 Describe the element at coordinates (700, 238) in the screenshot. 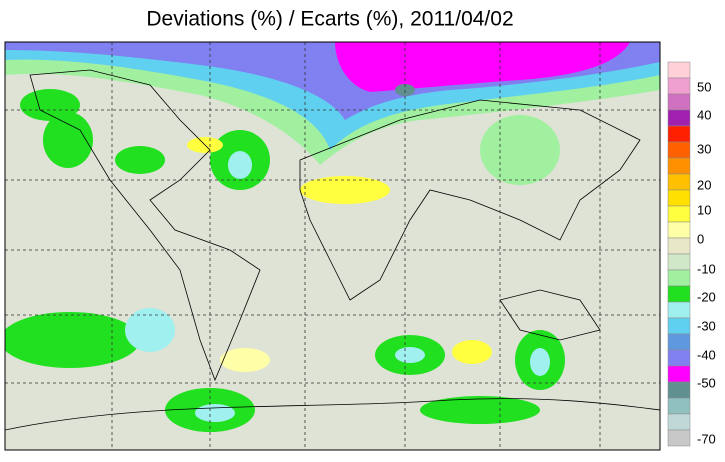

I see `colorbar-label: 0` at that location.